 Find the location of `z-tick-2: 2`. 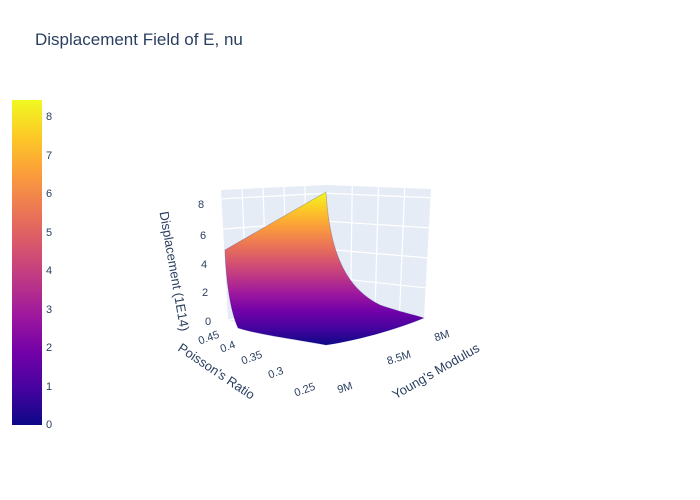

z-tick-2: 2 is located at coordinates (205, 293).